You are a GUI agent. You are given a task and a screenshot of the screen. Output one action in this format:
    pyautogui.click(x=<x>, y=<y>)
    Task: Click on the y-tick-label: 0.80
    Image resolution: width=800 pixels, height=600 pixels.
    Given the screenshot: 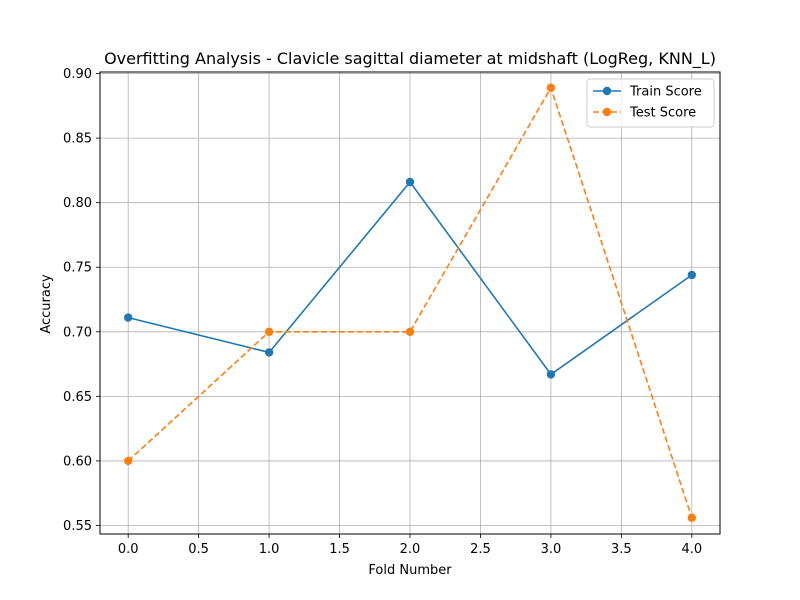 What is the action you would take?
    pyautogui.click(x=77, y=203)
    